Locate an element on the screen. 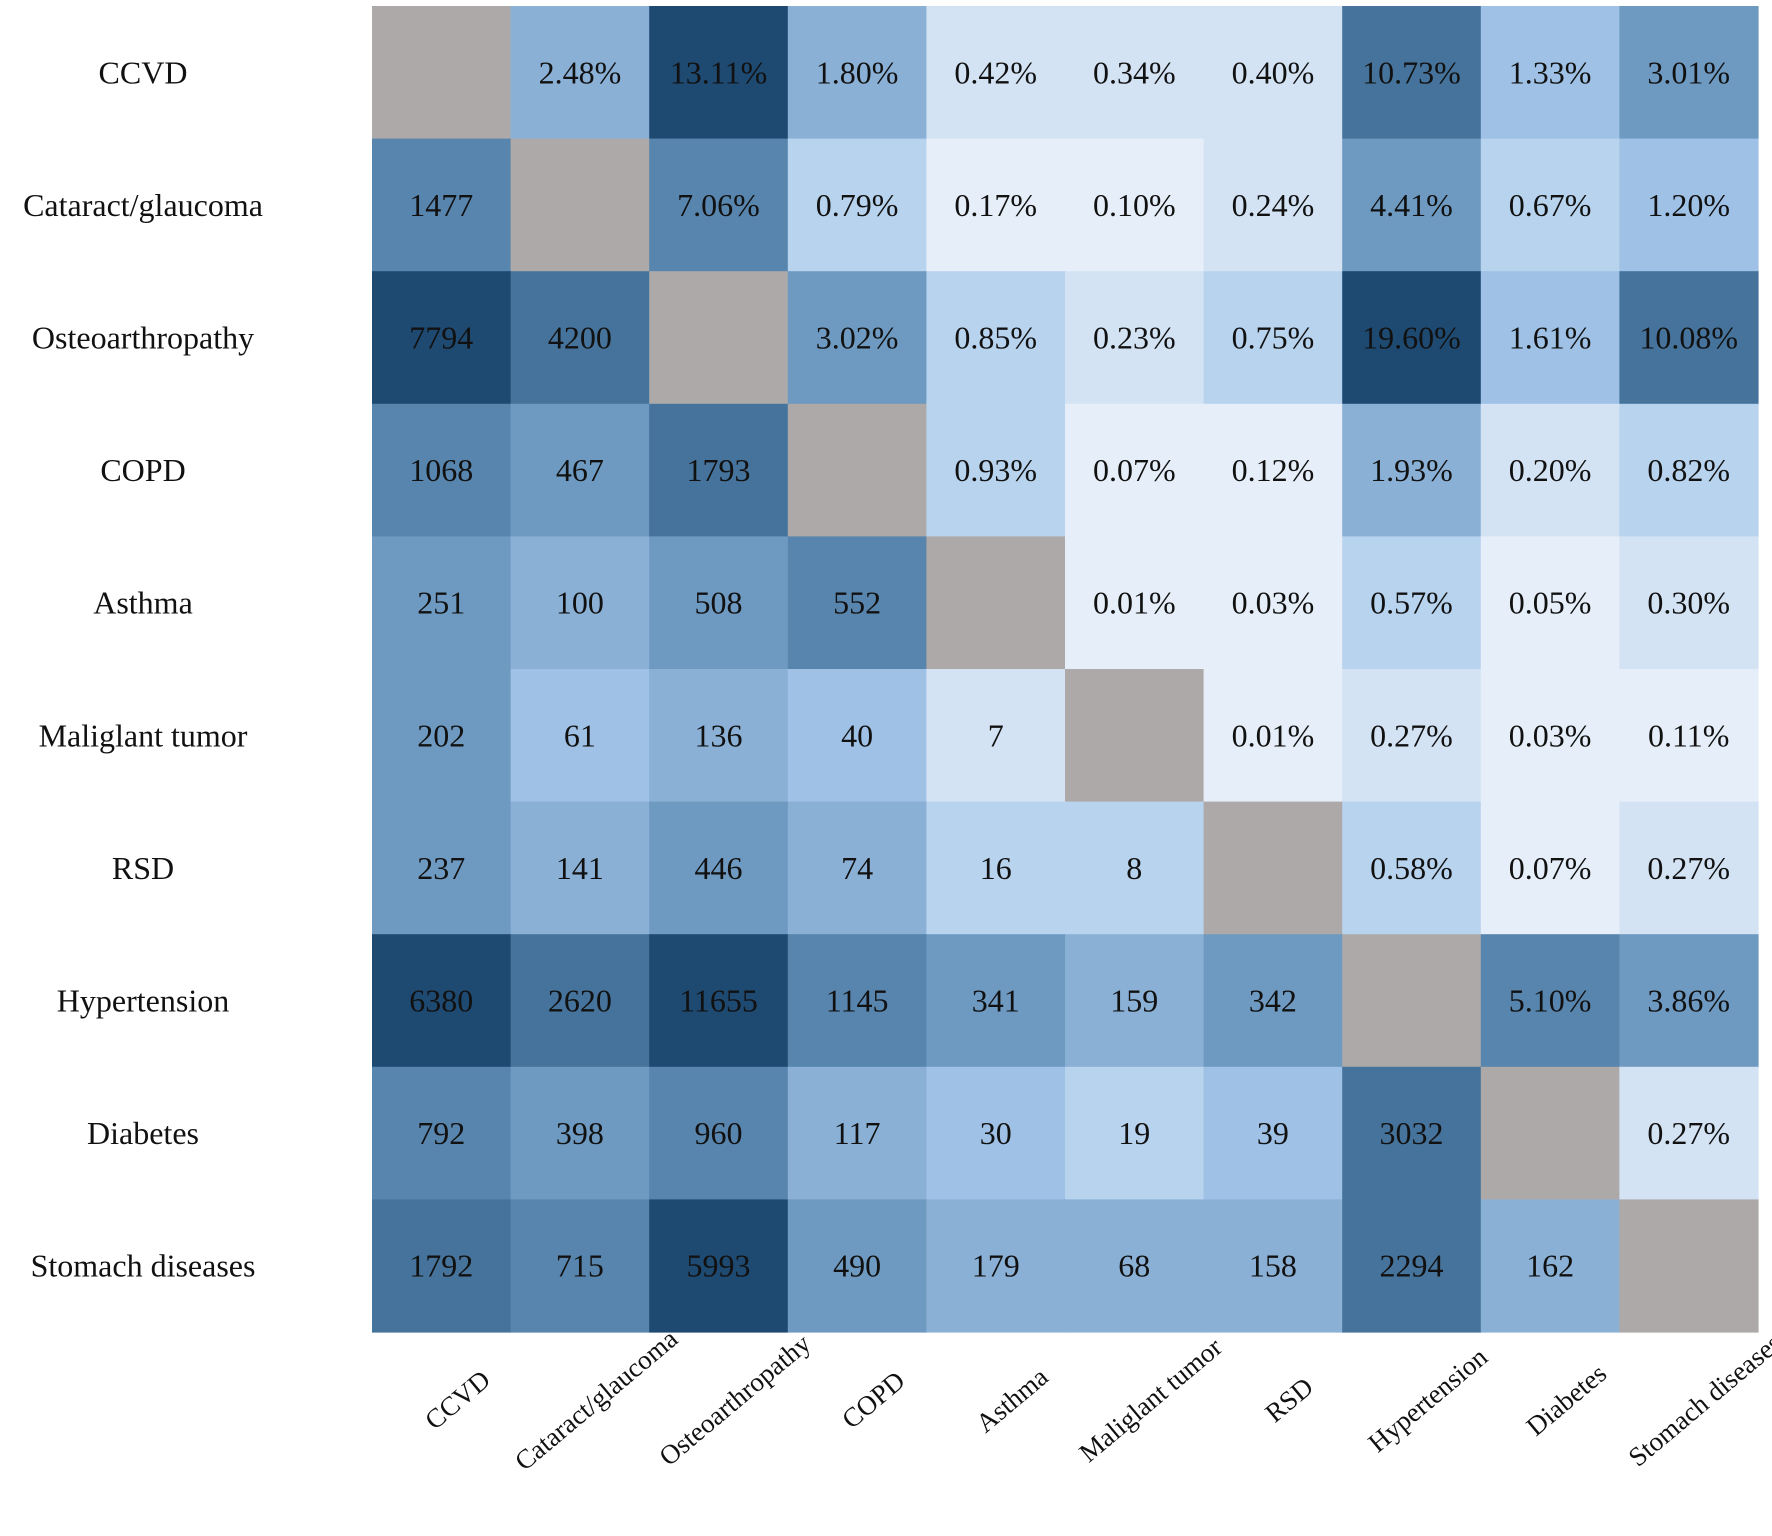  cell-value-label: 1145 is located at coordinates (857, 1001).